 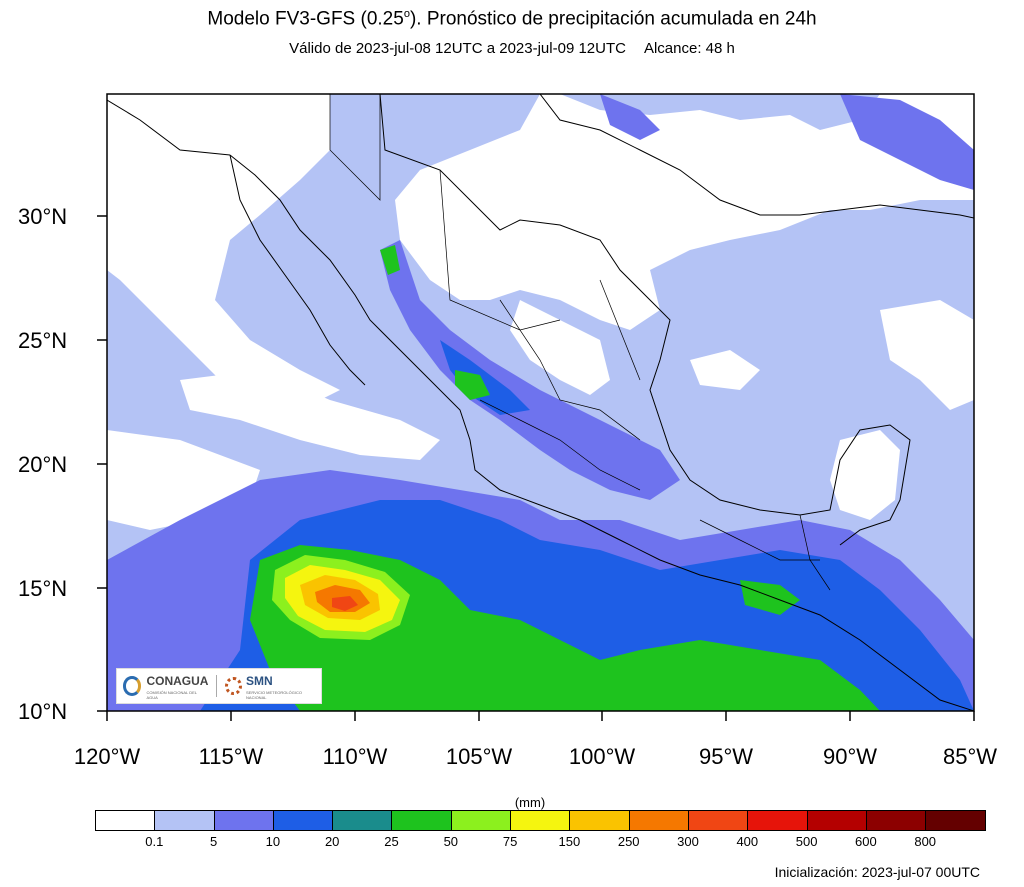 What do you see at coordinates (510, 841) in the screenshot?
I see `colorbar-label: 75` at bounding box center [510, 841].